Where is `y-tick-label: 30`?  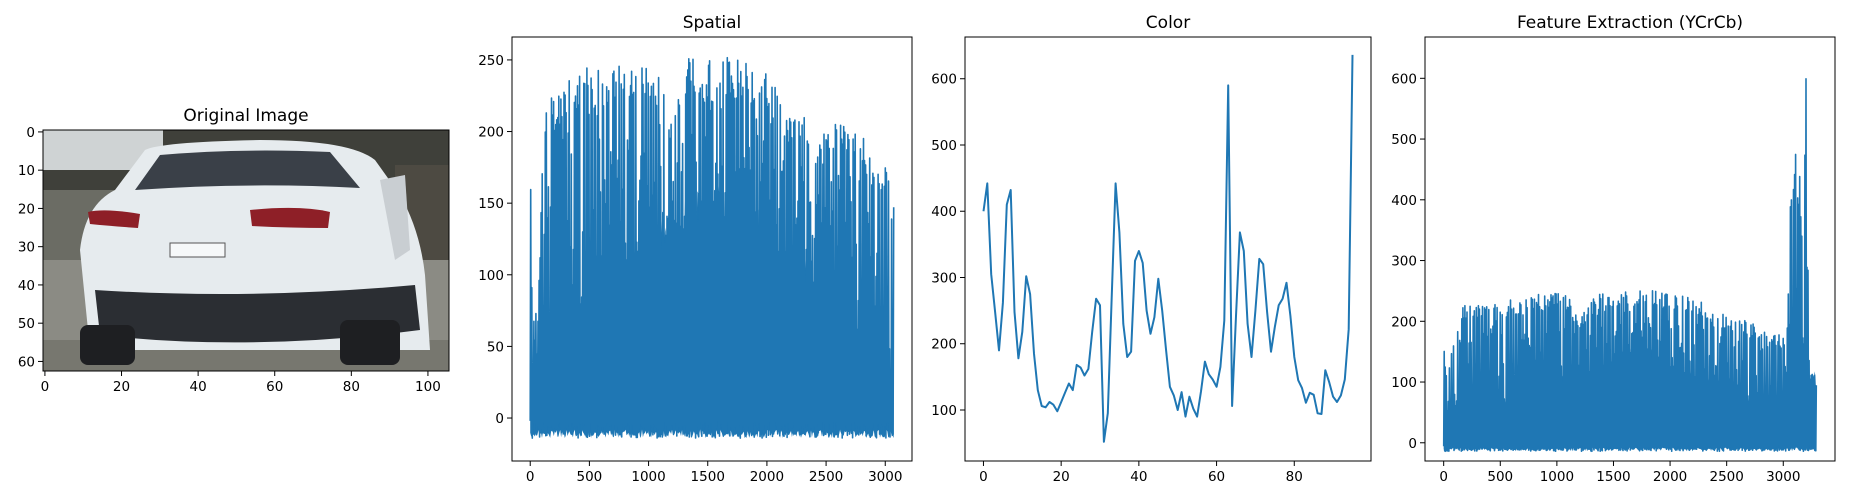
y-tick-label: 30 is located at coordinates (26, 248).